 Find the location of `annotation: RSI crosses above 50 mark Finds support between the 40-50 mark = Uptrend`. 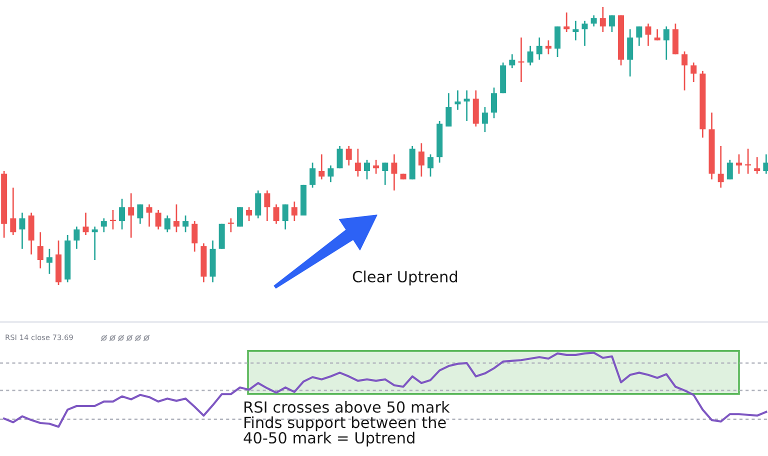

annotation: RSI crosses above 50 mark Finds support between the 40-50 mark = Uptrend is located at coordinates (347, 424).